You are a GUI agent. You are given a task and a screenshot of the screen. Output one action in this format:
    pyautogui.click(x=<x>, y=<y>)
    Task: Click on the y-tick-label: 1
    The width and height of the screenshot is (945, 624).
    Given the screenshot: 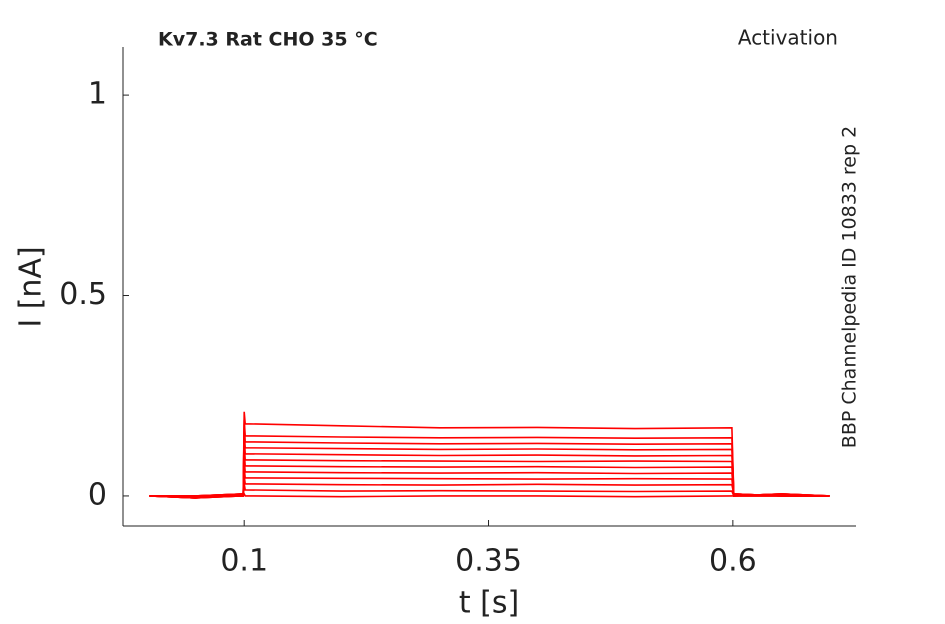 What is the action you would take?
    pyautogui.click(x=97, y=94)
    